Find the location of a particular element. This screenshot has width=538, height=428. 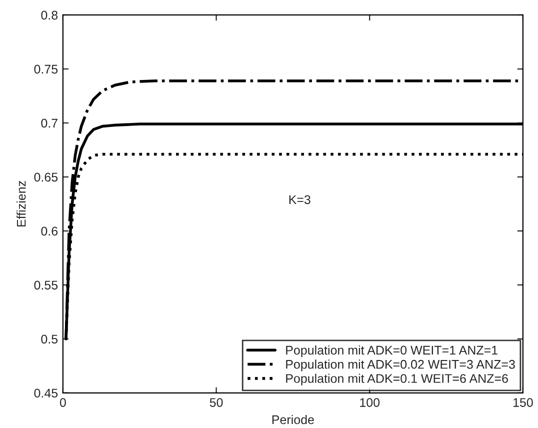

x-tick-label: 0 is located at coordinates (63, 402).